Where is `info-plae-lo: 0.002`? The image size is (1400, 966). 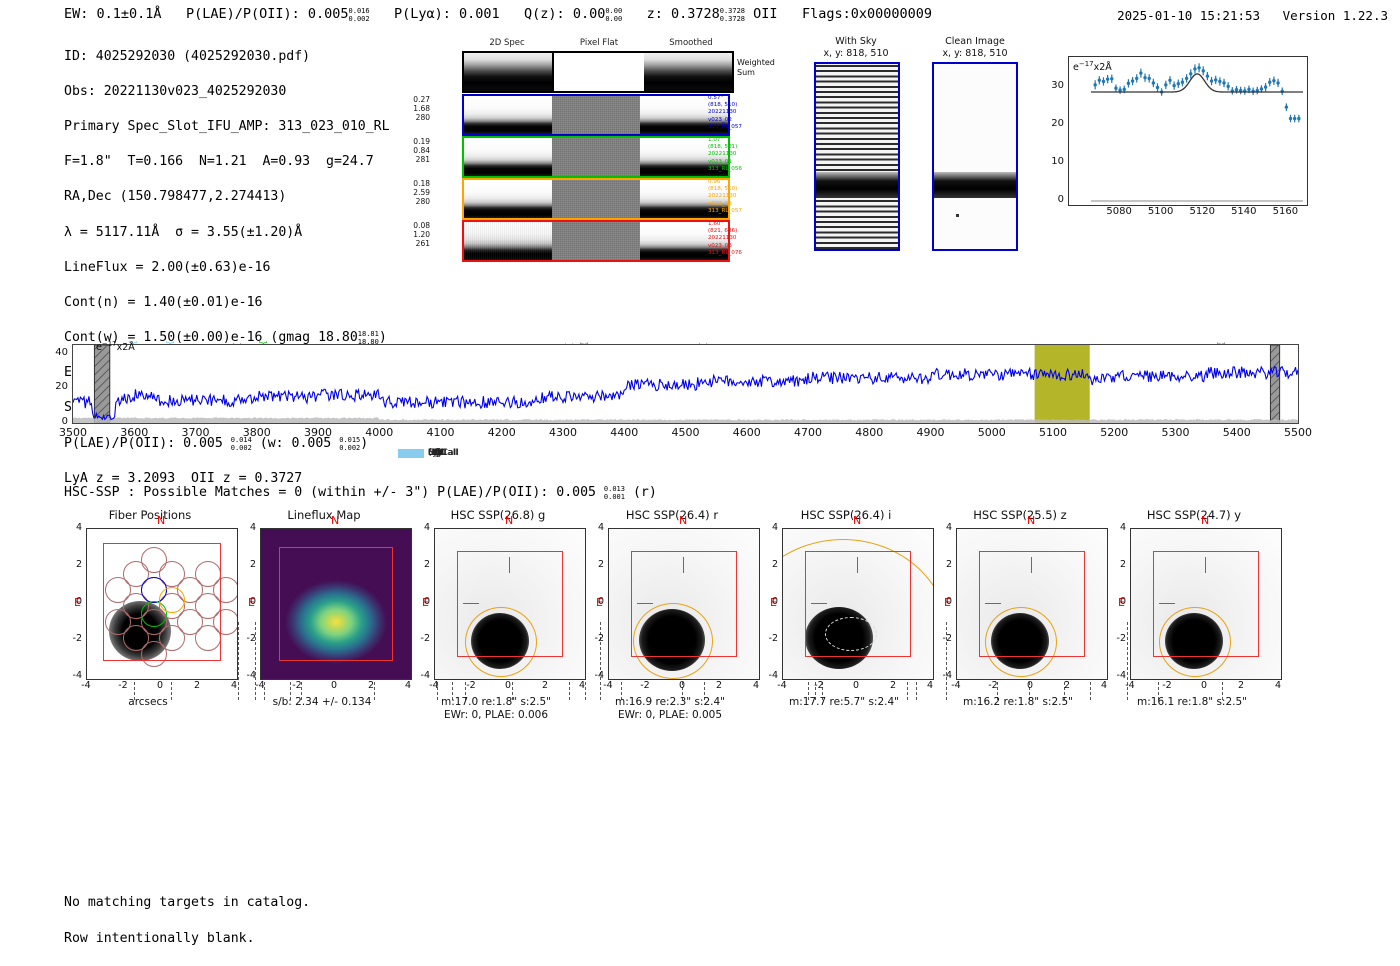 info-plae-lo: 0.002 is located at coordinates (241, 447).